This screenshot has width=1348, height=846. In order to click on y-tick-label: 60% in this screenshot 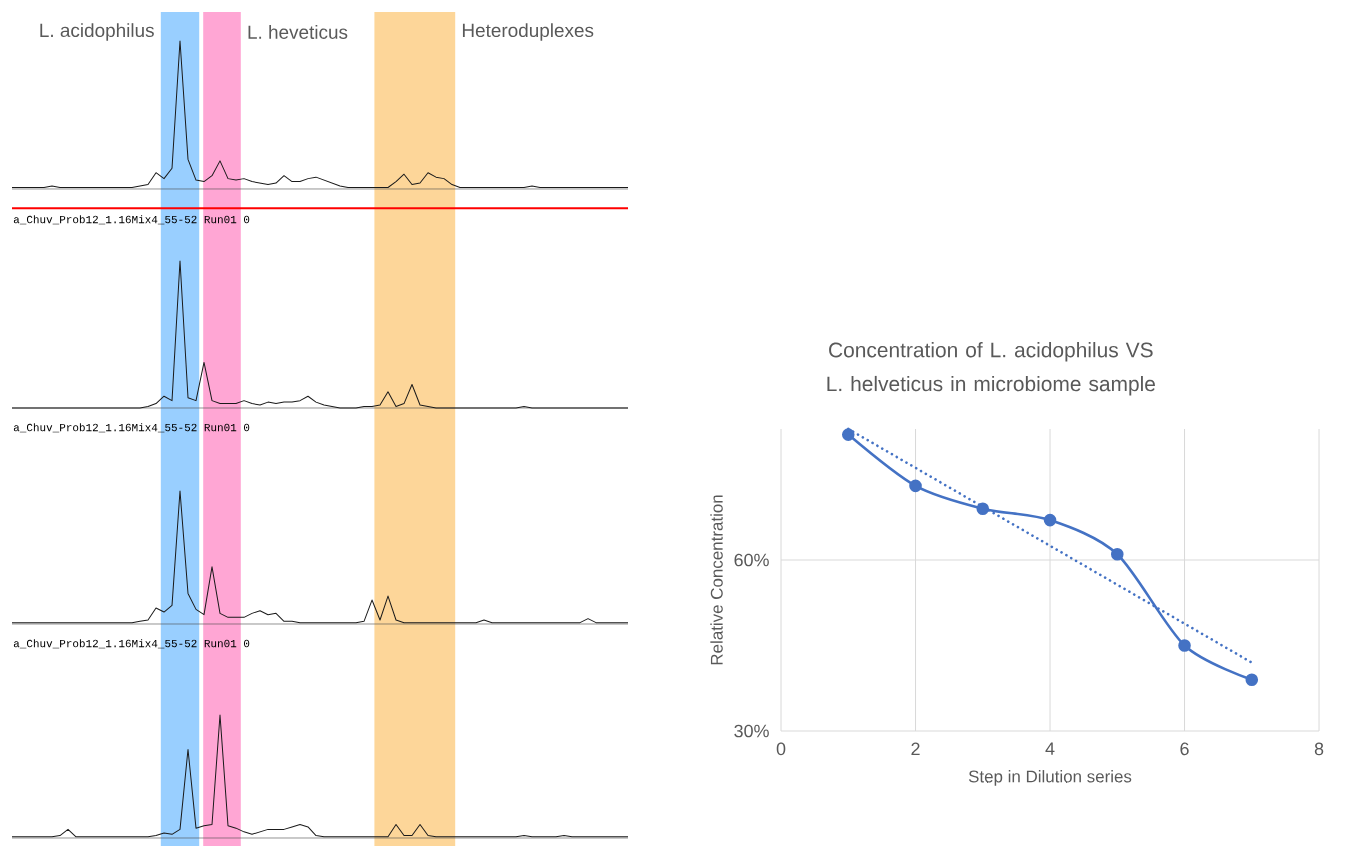, I will do `click(751, 560)`.